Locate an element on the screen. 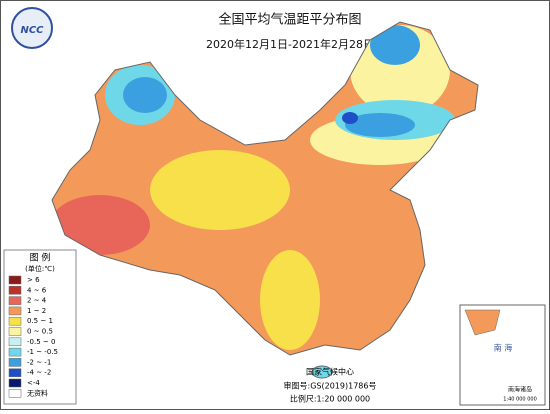  agency: 国家气候中心 is located at coordinates (330, 372).